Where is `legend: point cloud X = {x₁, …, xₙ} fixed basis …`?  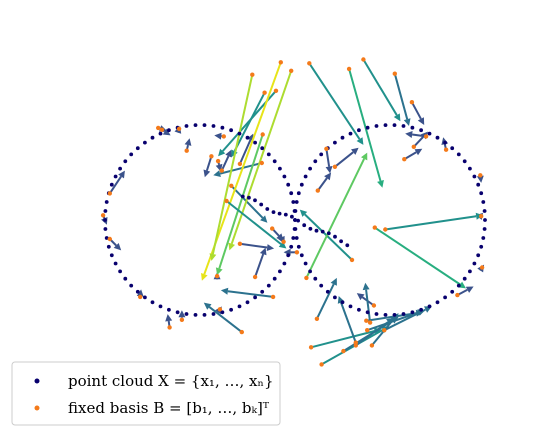
legend: point cloud X = {x₁, …, xₙ} fixed basis … is located at coordinates (146, 393).